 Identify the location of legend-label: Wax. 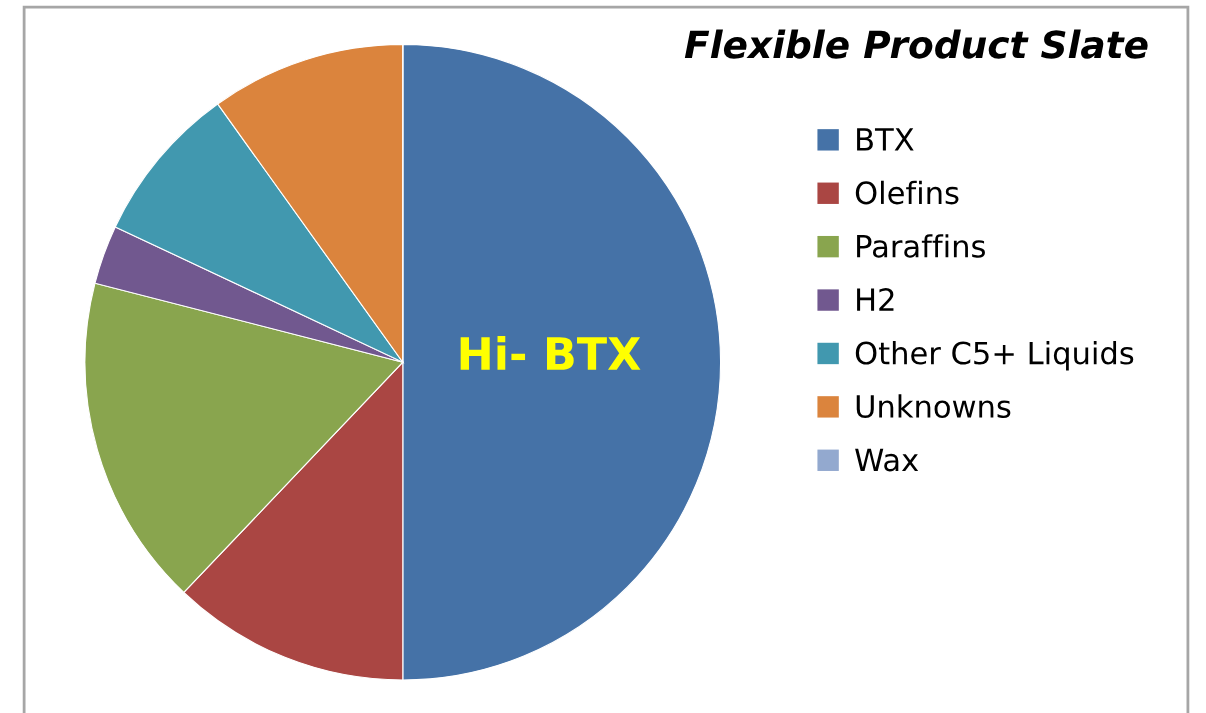
(887, 460).